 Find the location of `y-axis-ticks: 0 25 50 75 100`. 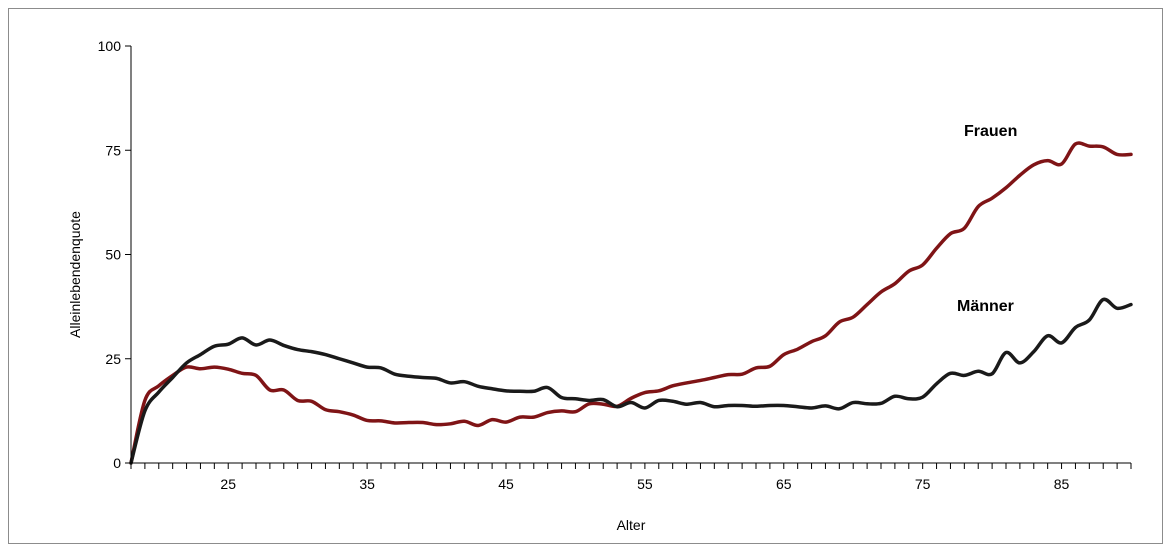

y-axis-ticks: 0 25 50 75 100 is located at coordinates (114, 254).